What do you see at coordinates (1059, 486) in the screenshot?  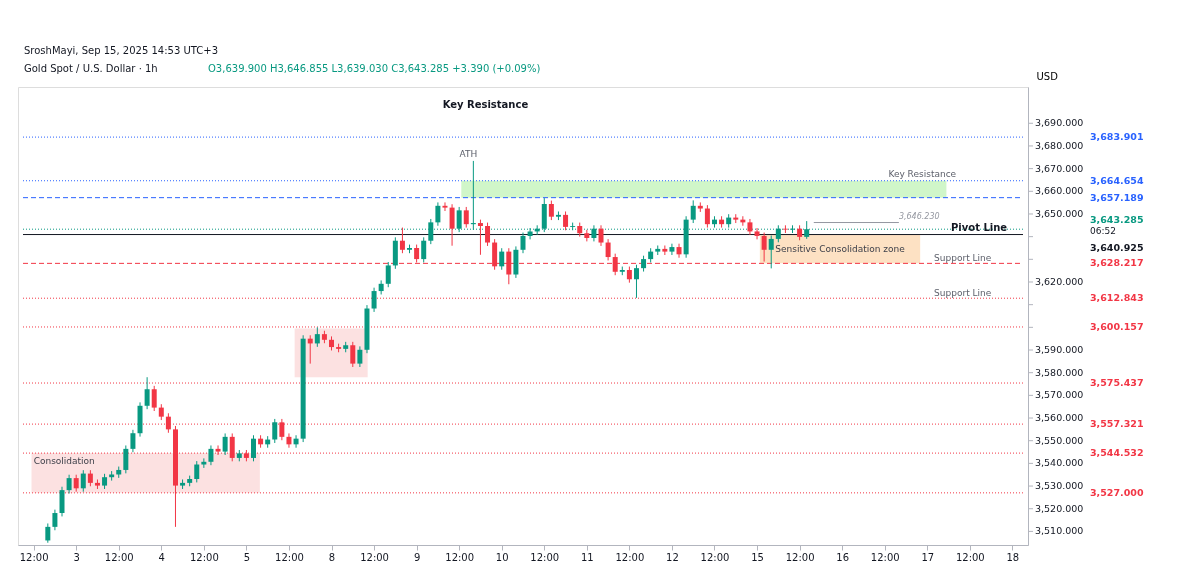 I see `y-tick-label: 3,530.000` at bounding box center [1059, 486].